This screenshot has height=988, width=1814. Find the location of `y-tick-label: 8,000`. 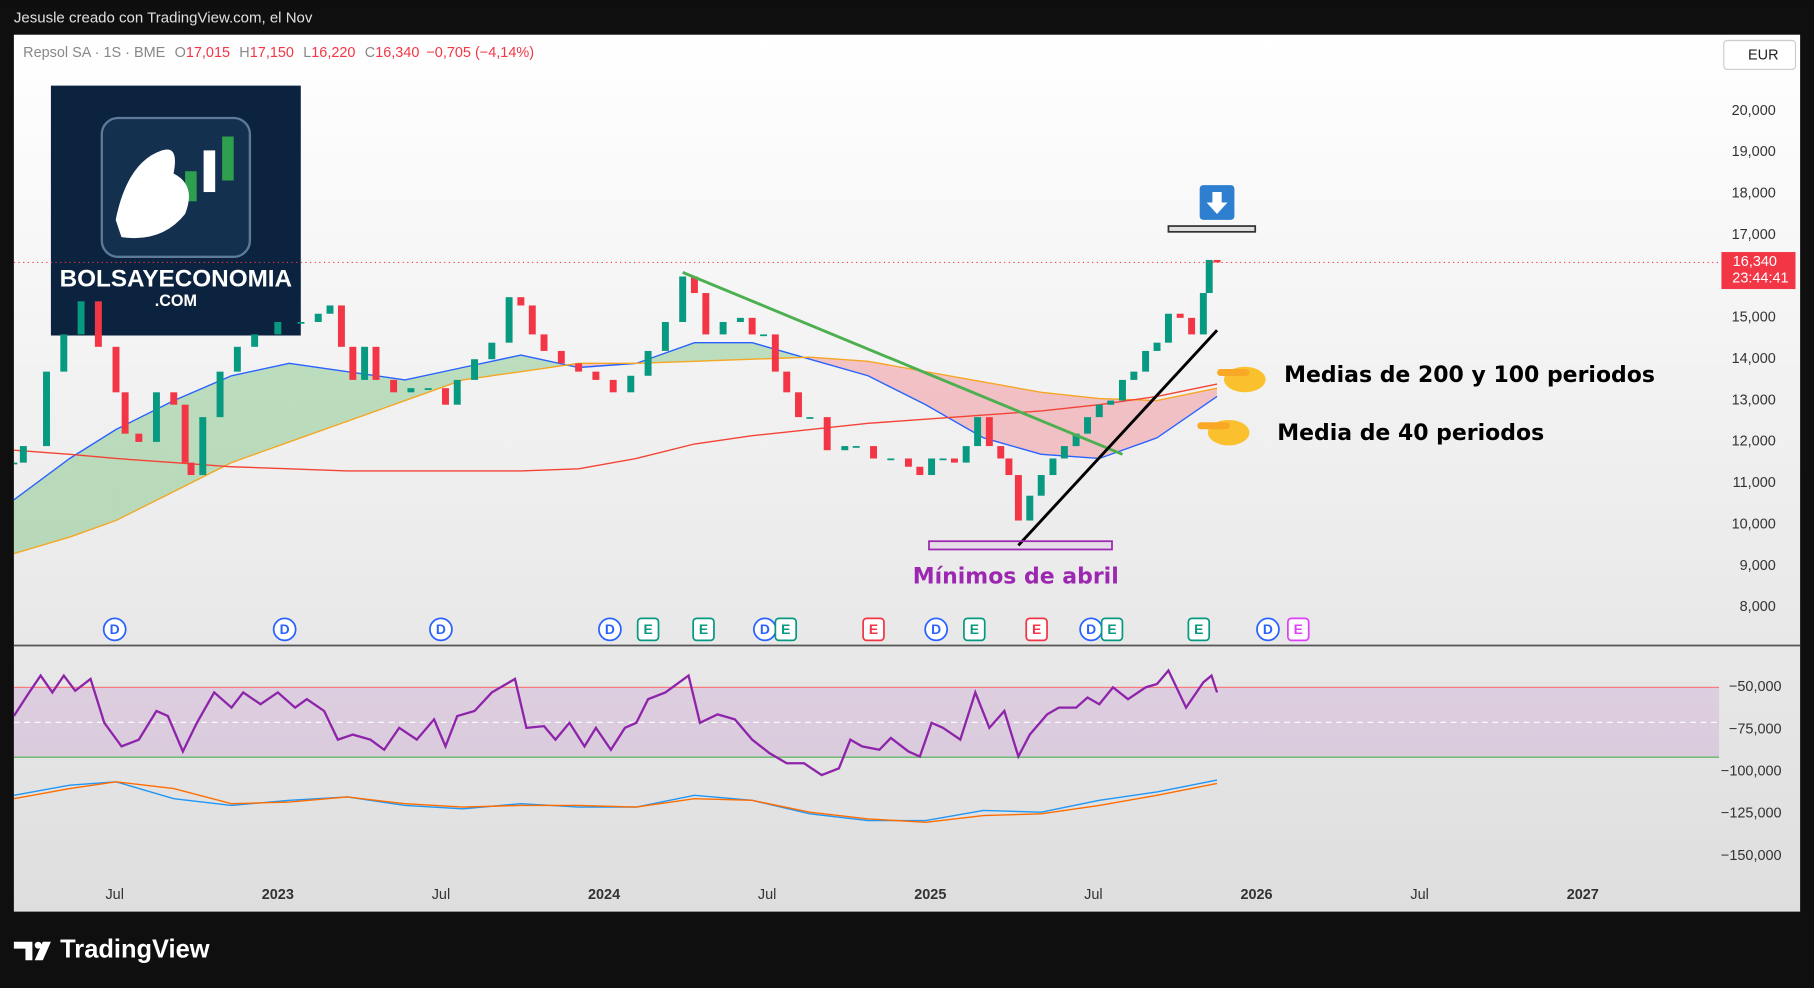

y-tick-label: 8,000 is located at coordinates (1758, 607).